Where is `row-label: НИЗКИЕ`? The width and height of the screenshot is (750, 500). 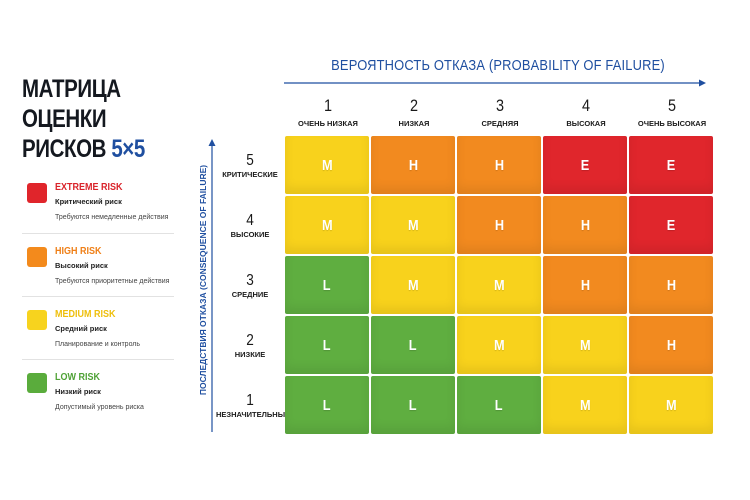 row-label: НИЗКИЕ is located at coordinates (250, 354).